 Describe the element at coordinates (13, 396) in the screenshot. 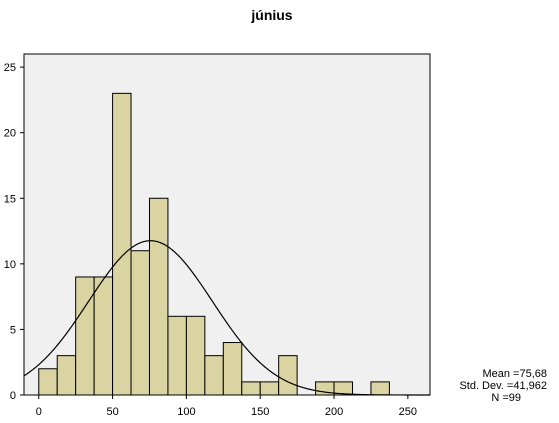

I see `y-tick-label: 0` at that location.